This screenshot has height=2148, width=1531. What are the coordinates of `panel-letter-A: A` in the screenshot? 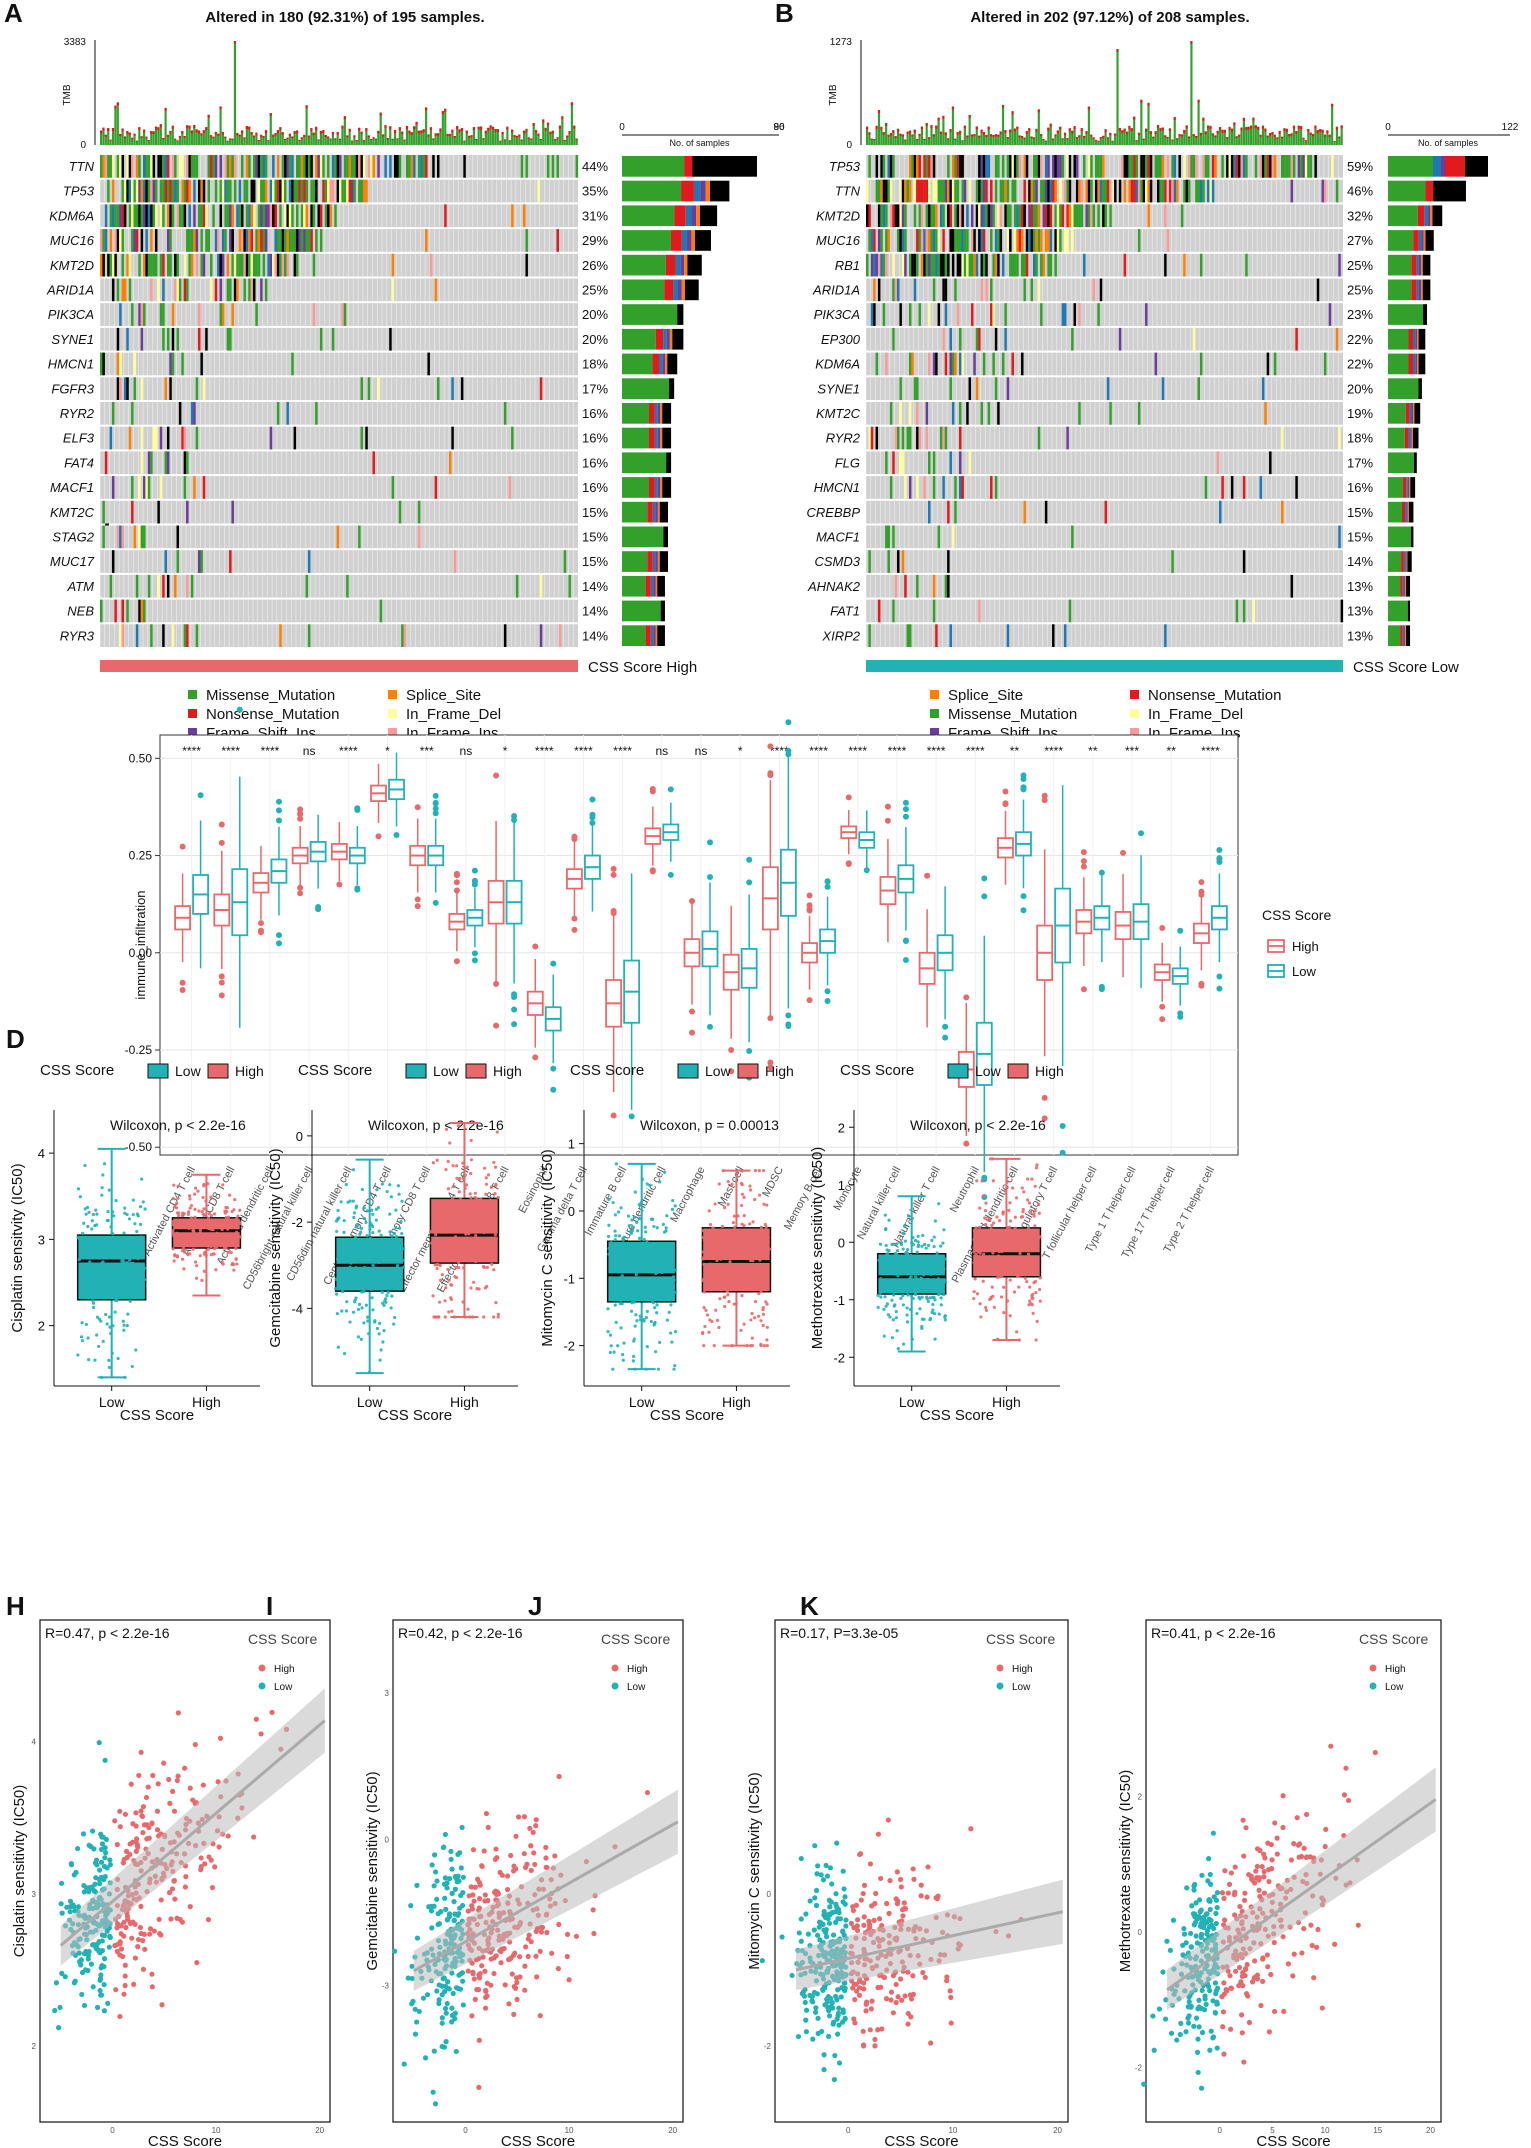 It's located at (13, 14).